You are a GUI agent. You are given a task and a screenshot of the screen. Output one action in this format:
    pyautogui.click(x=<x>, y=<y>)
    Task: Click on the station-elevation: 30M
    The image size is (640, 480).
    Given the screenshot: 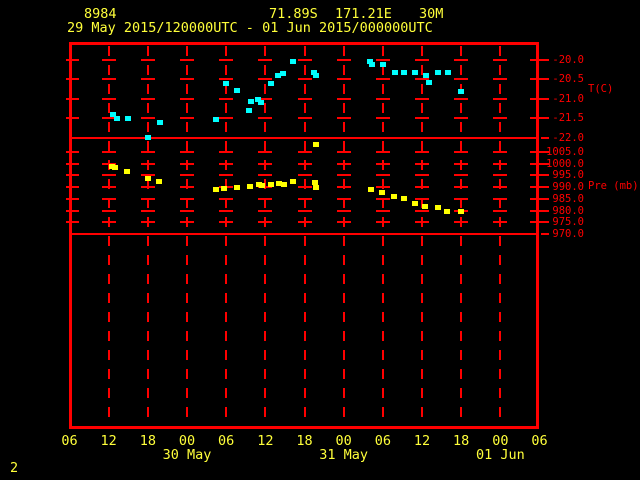 What is the action you would take?
    pyautogui.click(x=431, y=14)
    